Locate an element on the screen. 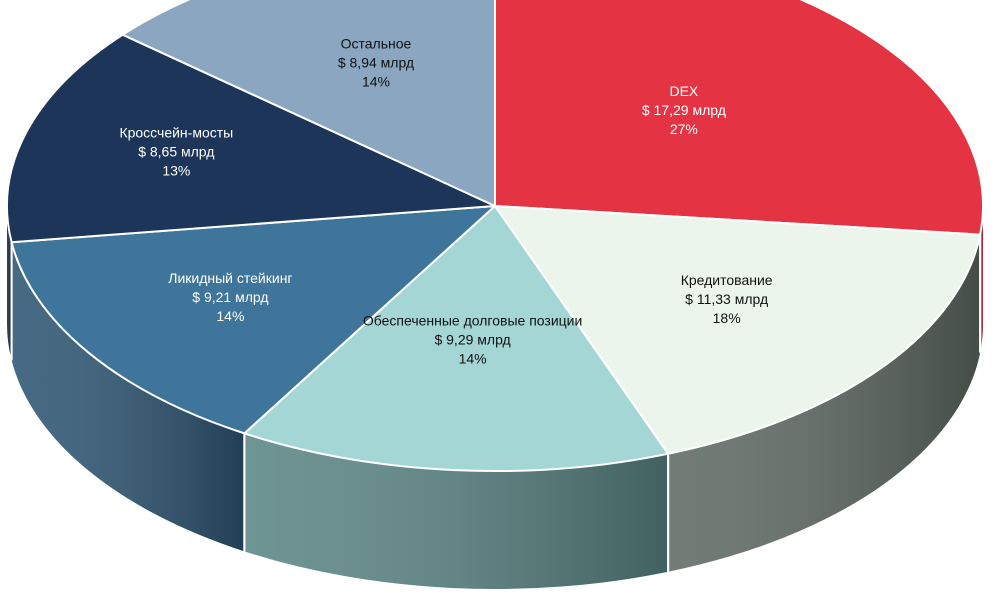 The width and height of the screenshot is (1003, 600). slice-value-label: $ 8,94 млрд is located at coordinates (376, 63).